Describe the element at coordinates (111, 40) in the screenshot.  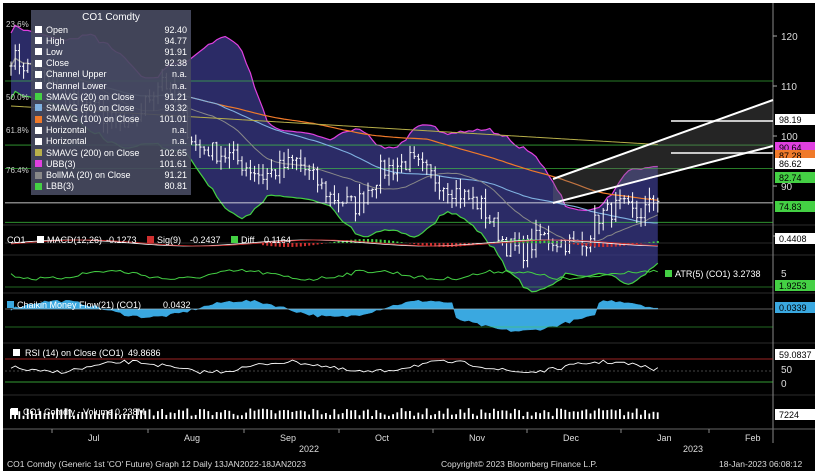
I see `legend-row: High 94.77` at that location.